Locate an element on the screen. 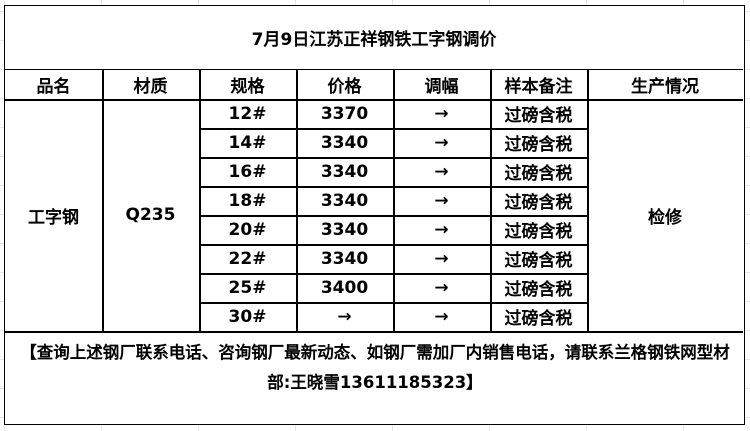  spec-cell: 12# is located at coordinates (247, 113).